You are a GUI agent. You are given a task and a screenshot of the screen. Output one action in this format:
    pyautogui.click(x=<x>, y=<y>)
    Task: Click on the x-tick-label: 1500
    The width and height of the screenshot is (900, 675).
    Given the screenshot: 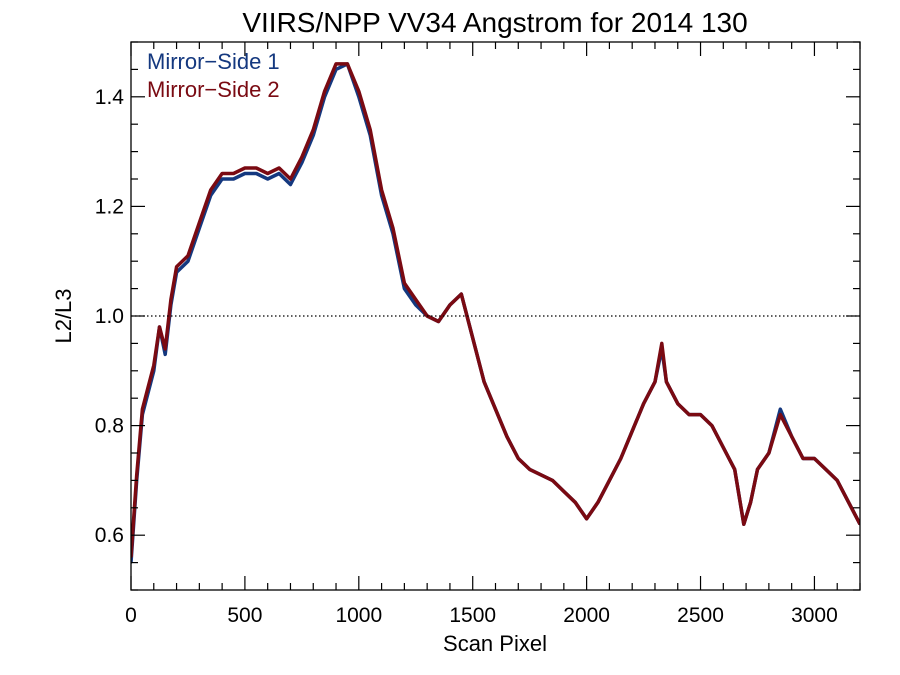 What is the action you would take?
    pyautogui.click(x=472, y=615)
    